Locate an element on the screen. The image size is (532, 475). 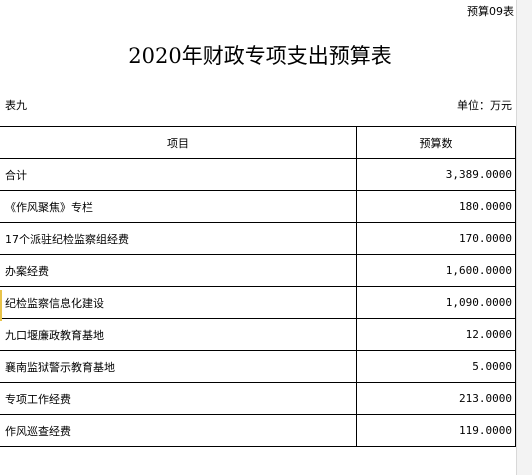
table-row: 办案经费 1,600.0000 is located at coordinates (258, 270).